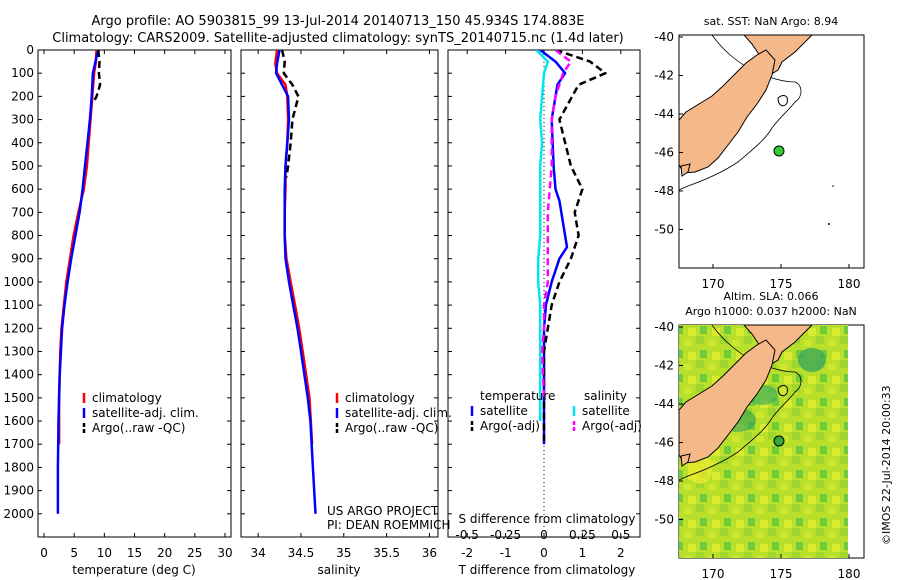 The width and height of the screenshot is (900, 580). Describe the element at coordinates (781, 573) in the screenshot. I see `map-x-tick-label: 175` at that location.